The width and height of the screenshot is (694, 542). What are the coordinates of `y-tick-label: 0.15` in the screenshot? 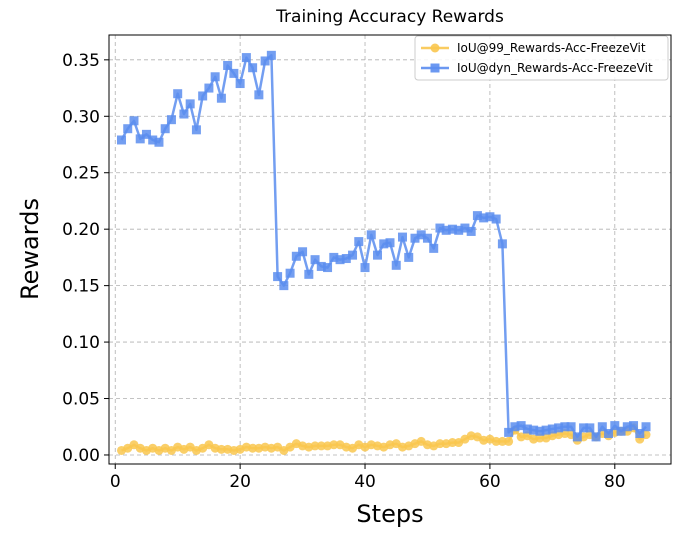 It's located at (81, 287).